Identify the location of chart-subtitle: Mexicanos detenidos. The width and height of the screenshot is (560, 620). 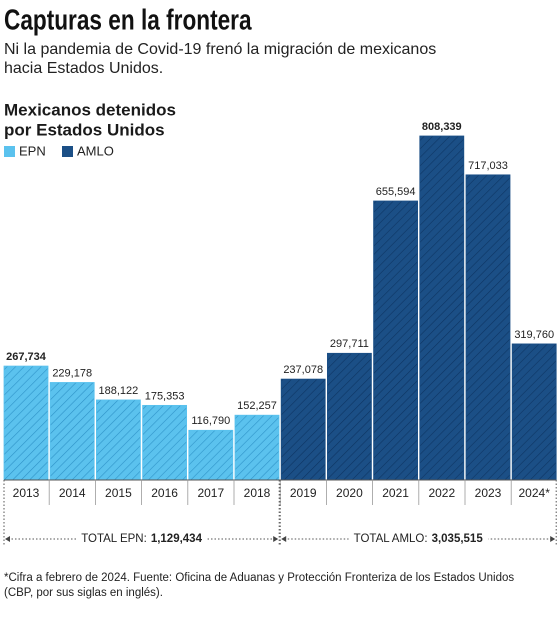
(90, 109).